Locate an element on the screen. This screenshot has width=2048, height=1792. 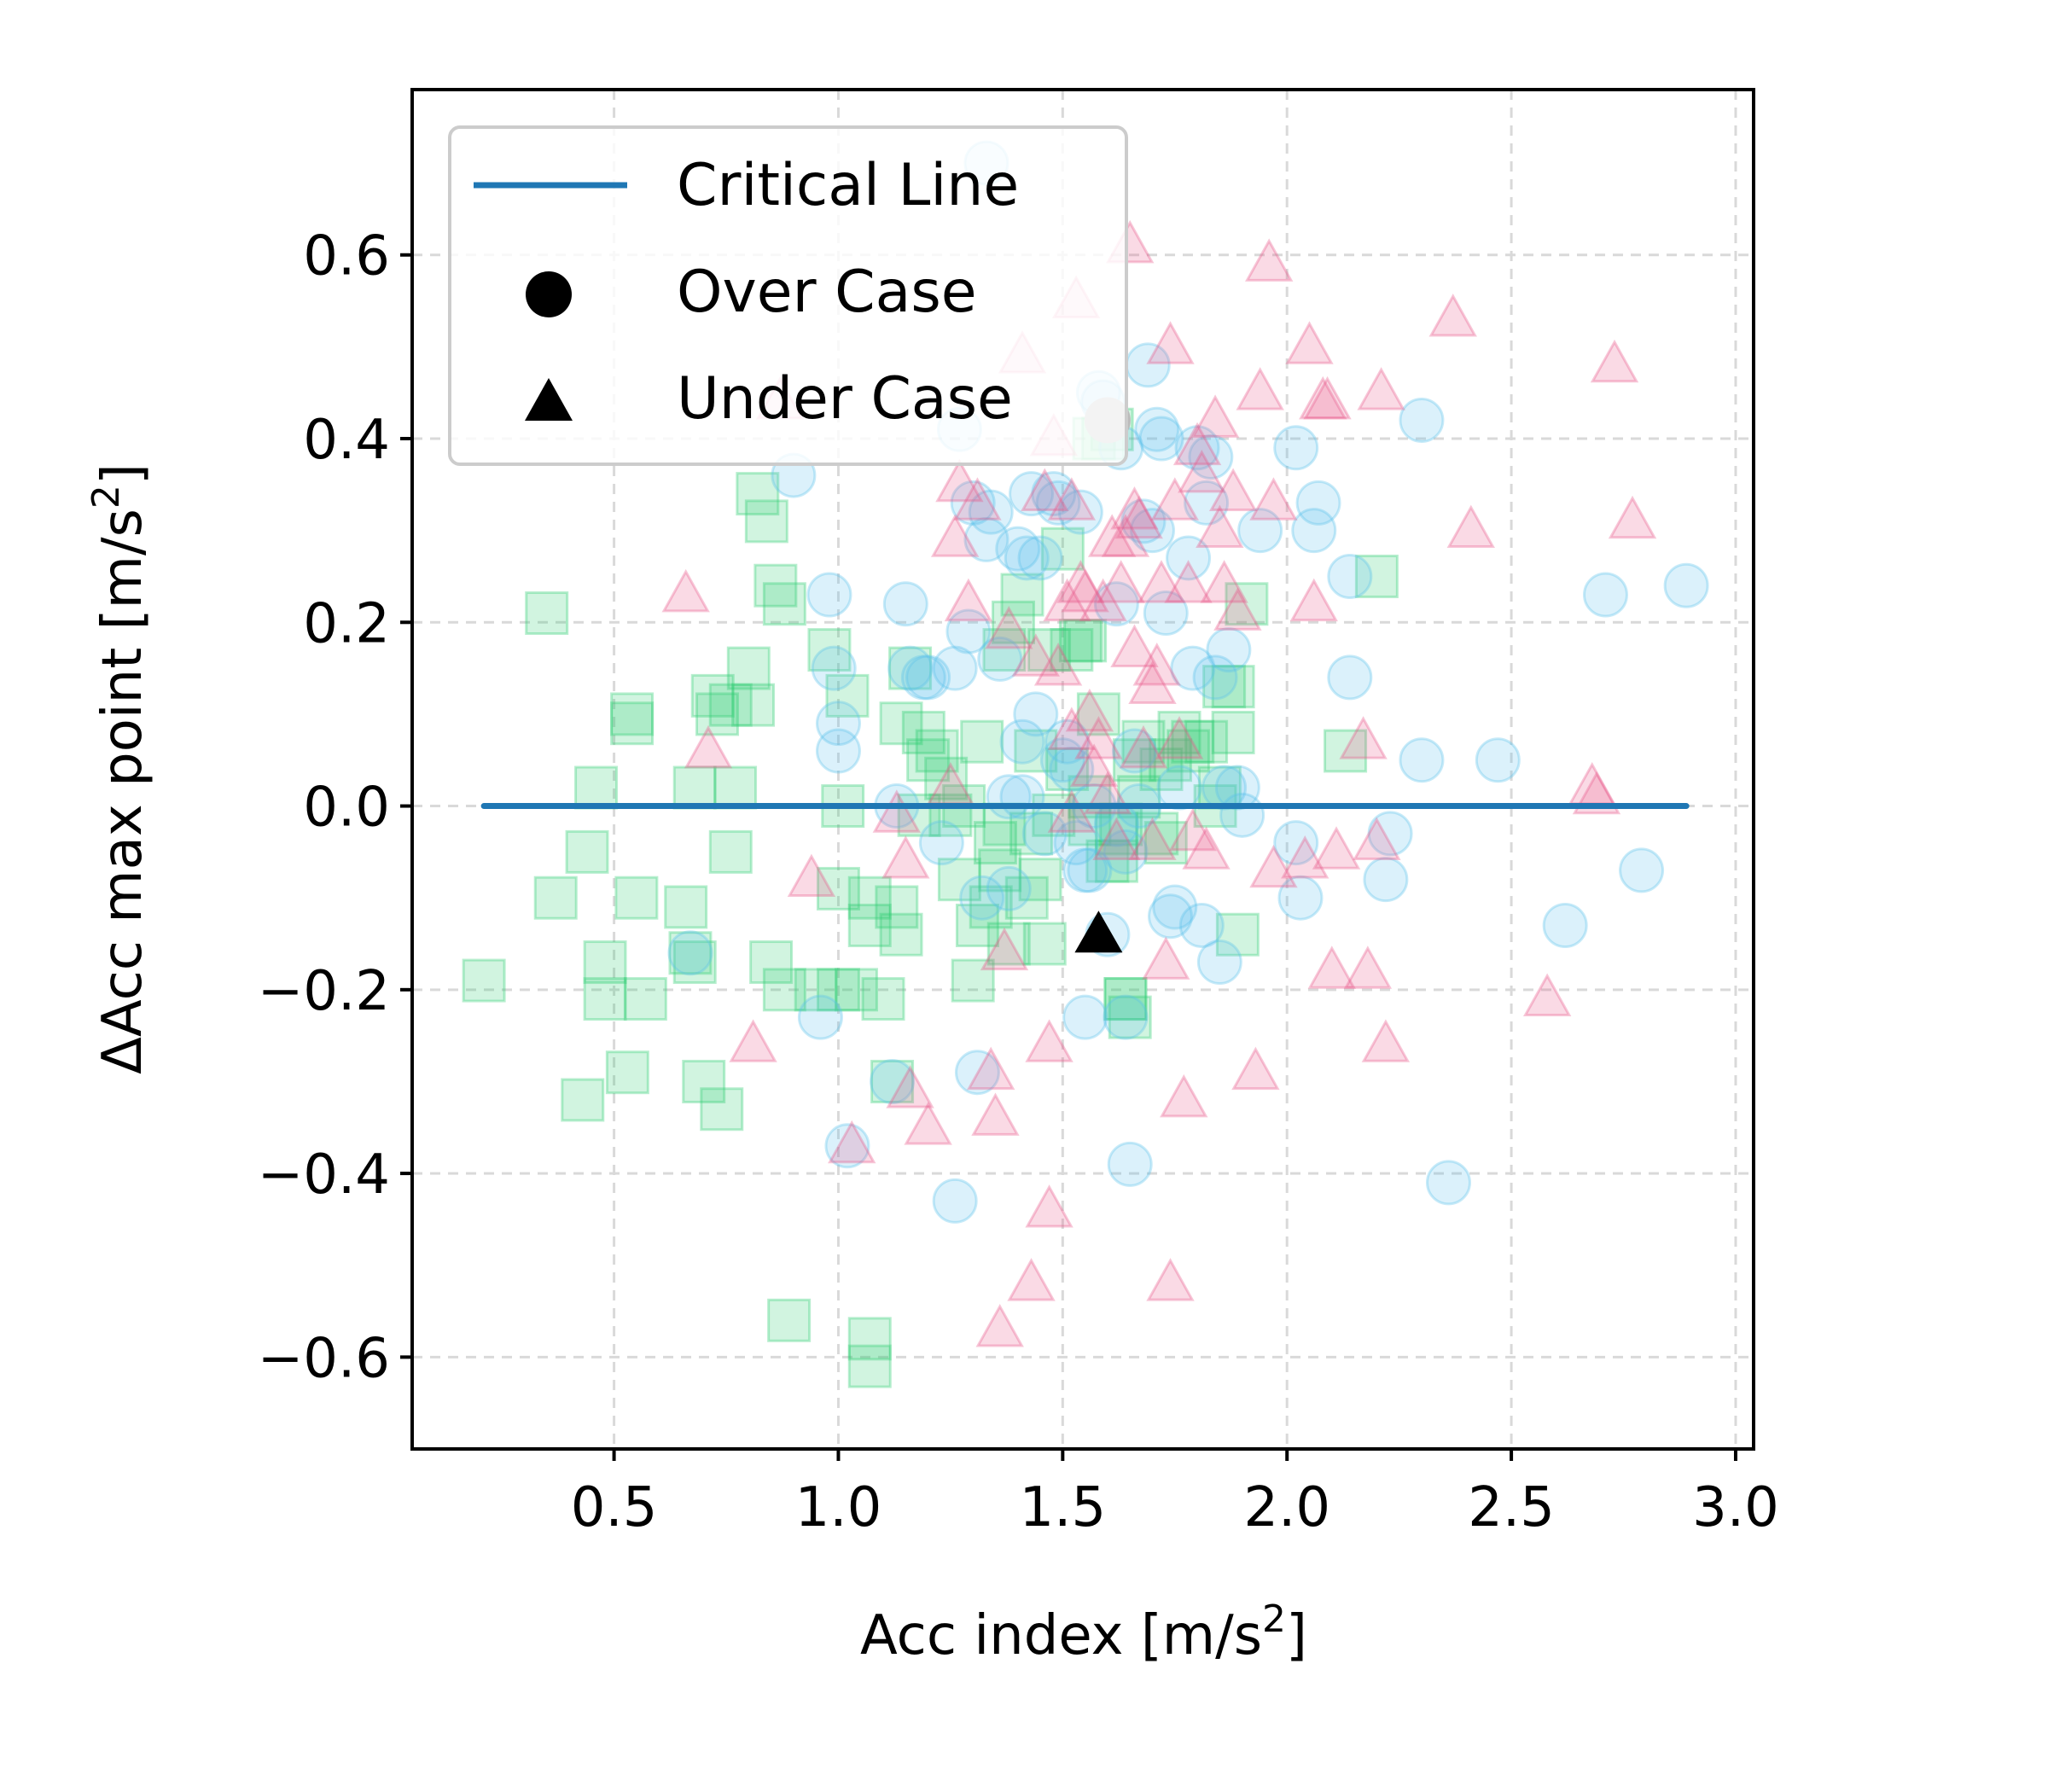
x-axis-ticks: 0.5 1.0 1.5 2.0 2.5 3.0 is located at coordinates (1175, 1494).